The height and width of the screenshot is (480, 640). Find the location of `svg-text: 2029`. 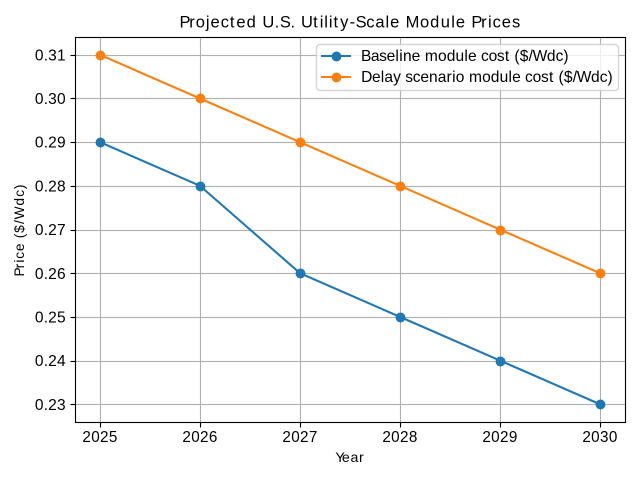

svg-text: 2029 is located at coordinates (499, 437).